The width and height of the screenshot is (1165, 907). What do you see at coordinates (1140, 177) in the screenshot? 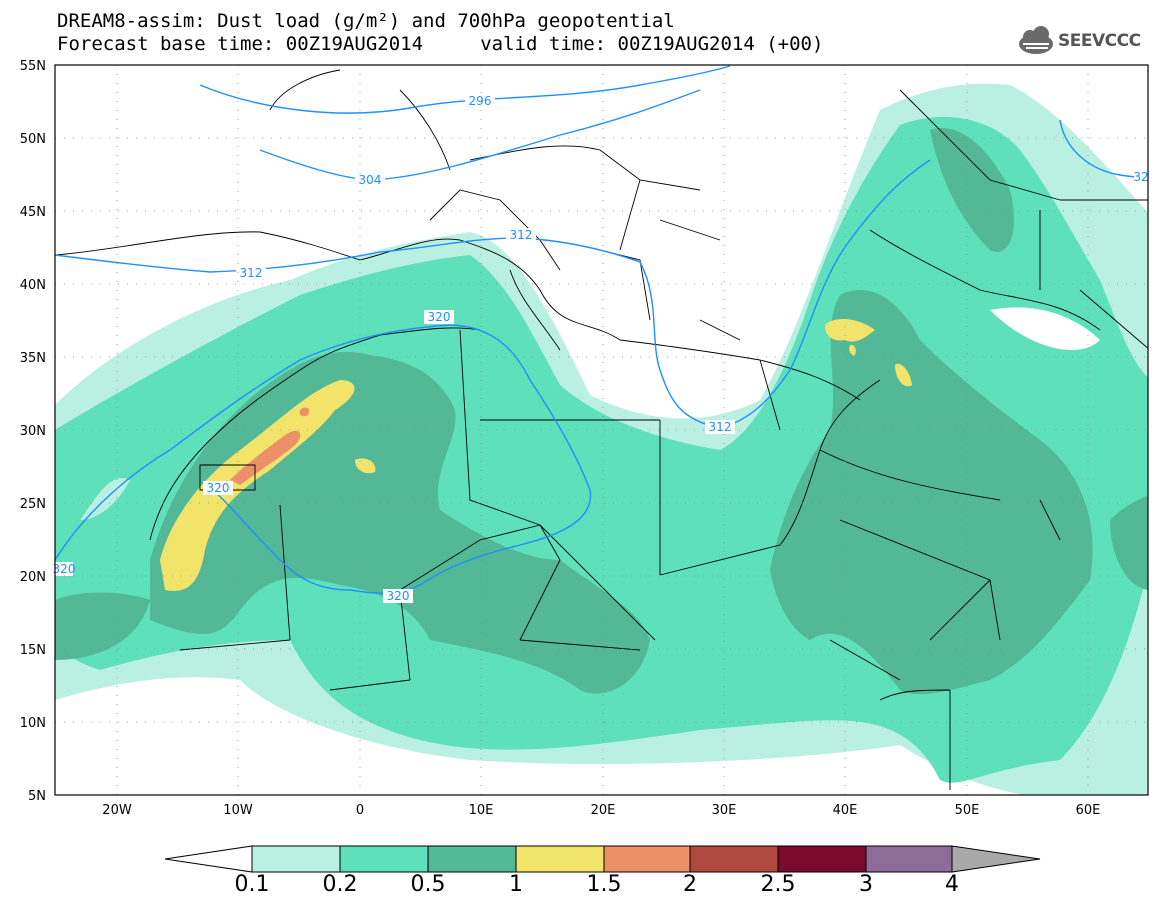
I see `contour-label-east-edge: 32` at bounding box center [1140, 177].